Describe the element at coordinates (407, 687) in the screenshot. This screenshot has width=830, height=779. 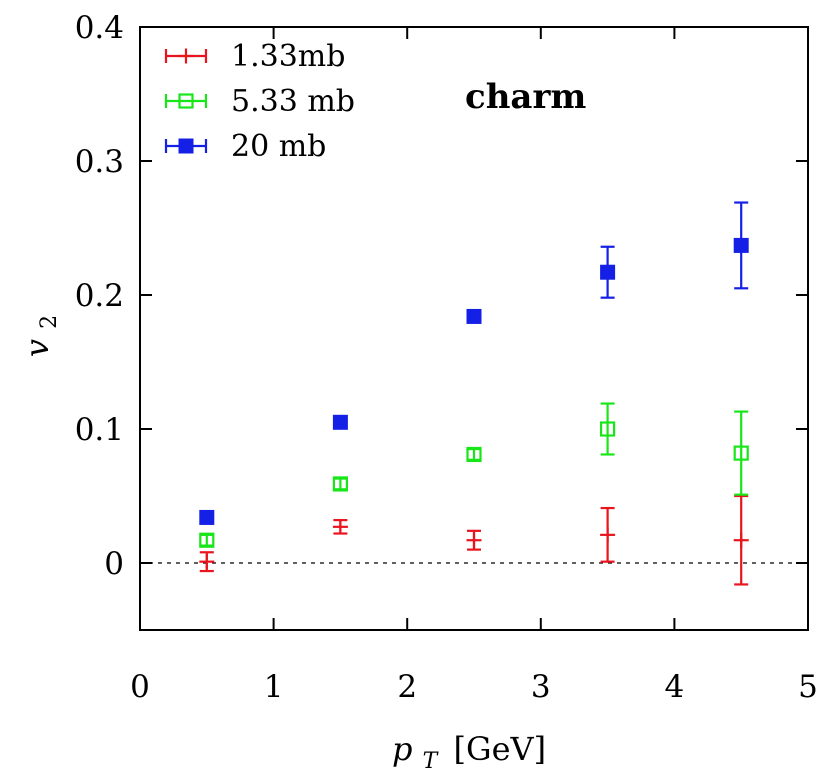
I see `x-tick-label: 2` at that location.